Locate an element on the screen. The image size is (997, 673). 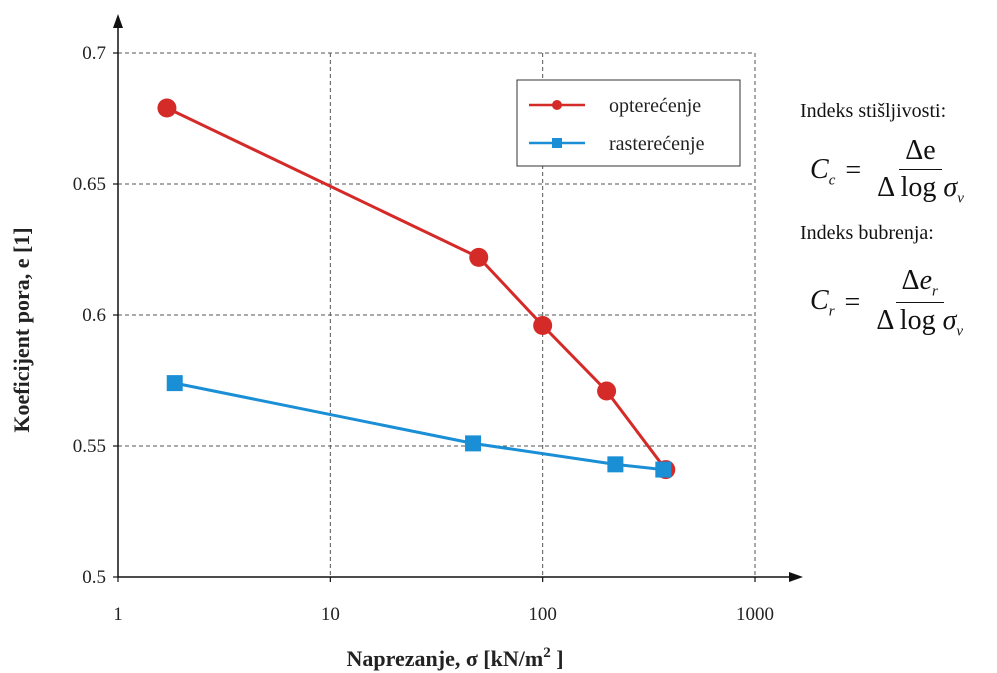
legend: opterećenje rasterećenje is located at coordinates (628, 123).